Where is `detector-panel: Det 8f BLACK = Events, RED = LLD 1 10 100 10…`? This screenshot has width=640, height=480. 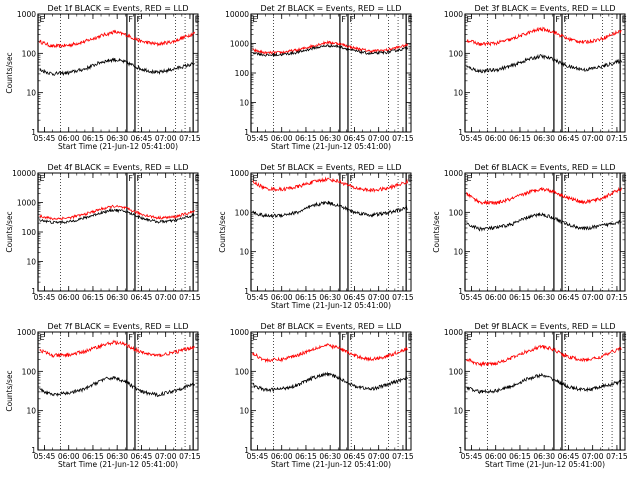
detector-panel: Det 8f BLACK = Events, RED = LLD 1 10 100 10… is located at coordinates (322, 395).